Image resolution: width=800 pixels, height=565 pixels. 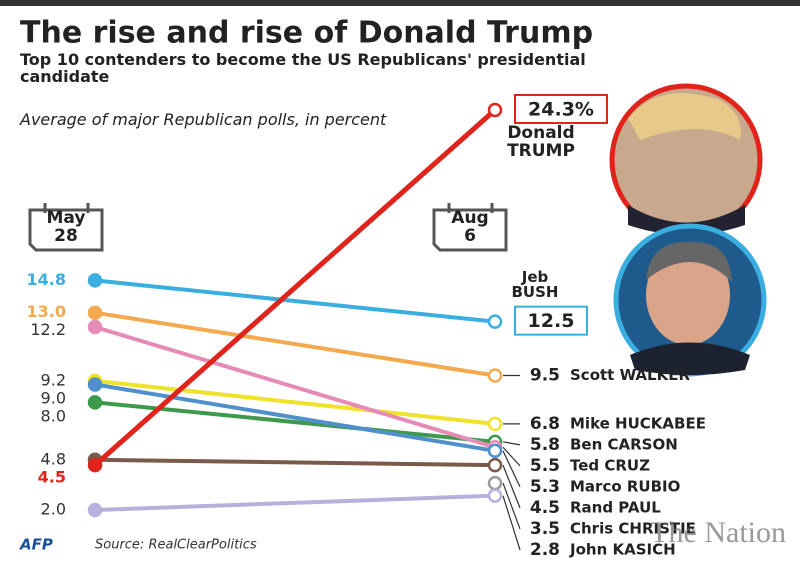 What do you see at coordinates (545, 550) in the screenshot?
I see `end-value-label: 2.8` at bounding box center [545, 550].